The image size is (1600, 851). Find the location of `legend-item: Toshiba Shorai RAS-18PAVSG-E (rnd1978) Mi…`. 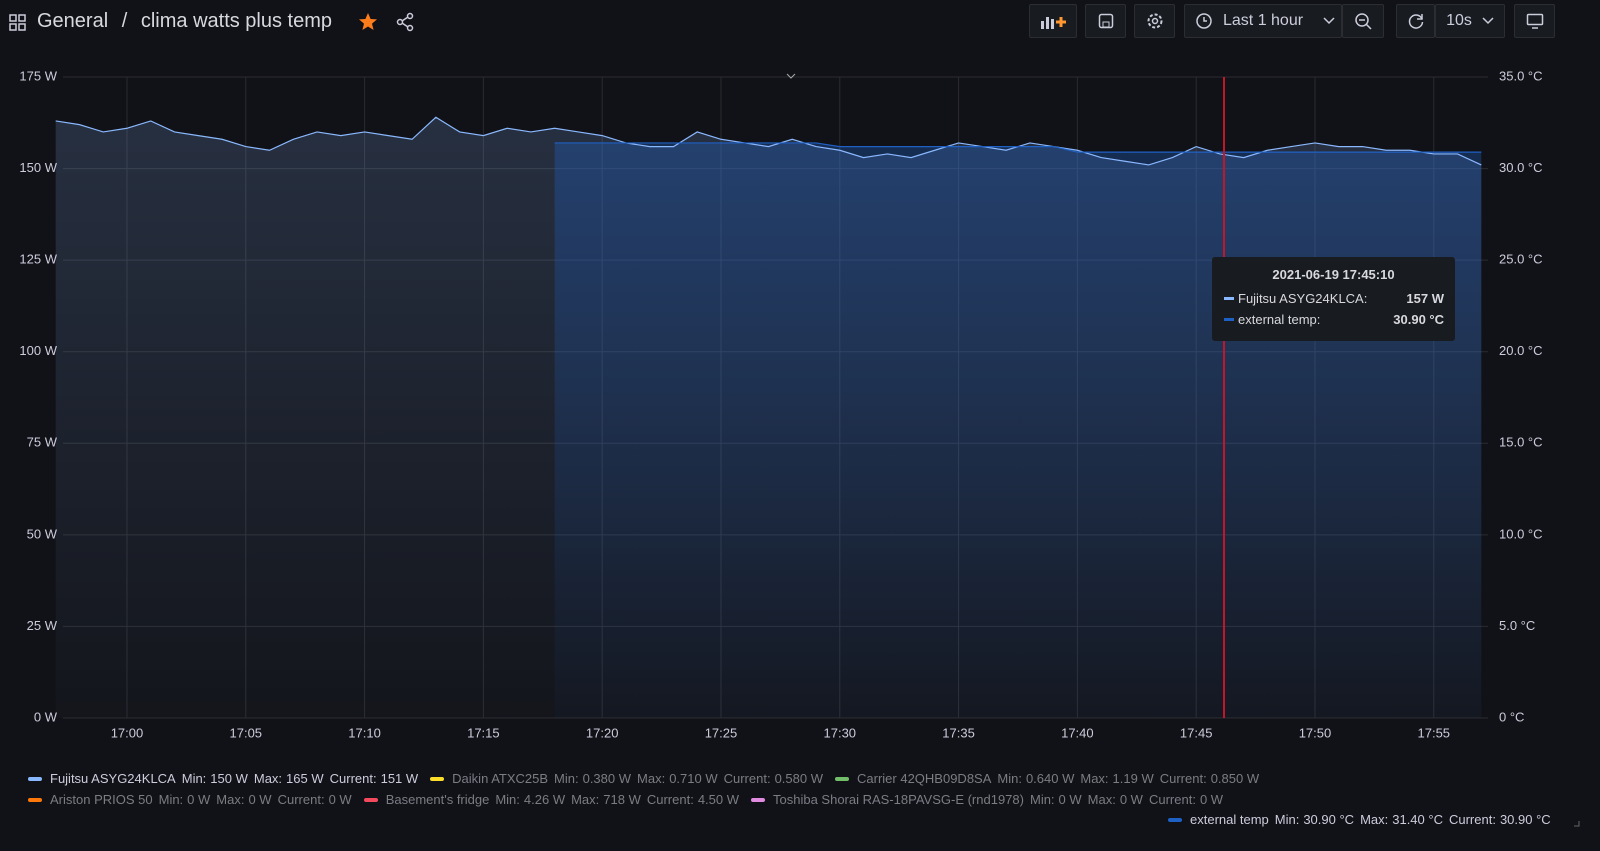

legend-item: Toshiba Shorai RAS-18PAVSG-E (rnd1978) Mi… is located at coordinates (987, 799).